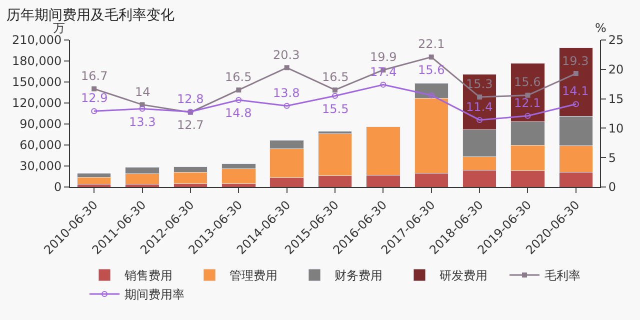  What do you see at coordinates (358, 275) in the screenshot?
I see `legend-label: 财务费用` at bounding box center [358, 275].